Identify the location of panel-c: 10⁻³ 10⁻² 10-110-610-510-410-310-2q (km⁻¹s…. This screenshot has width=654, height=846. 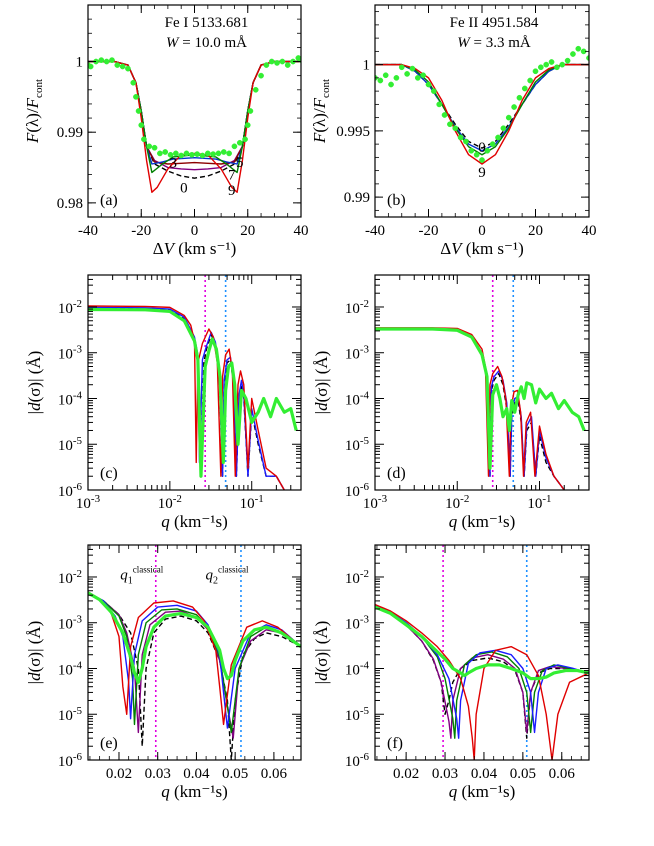
(163, 402).